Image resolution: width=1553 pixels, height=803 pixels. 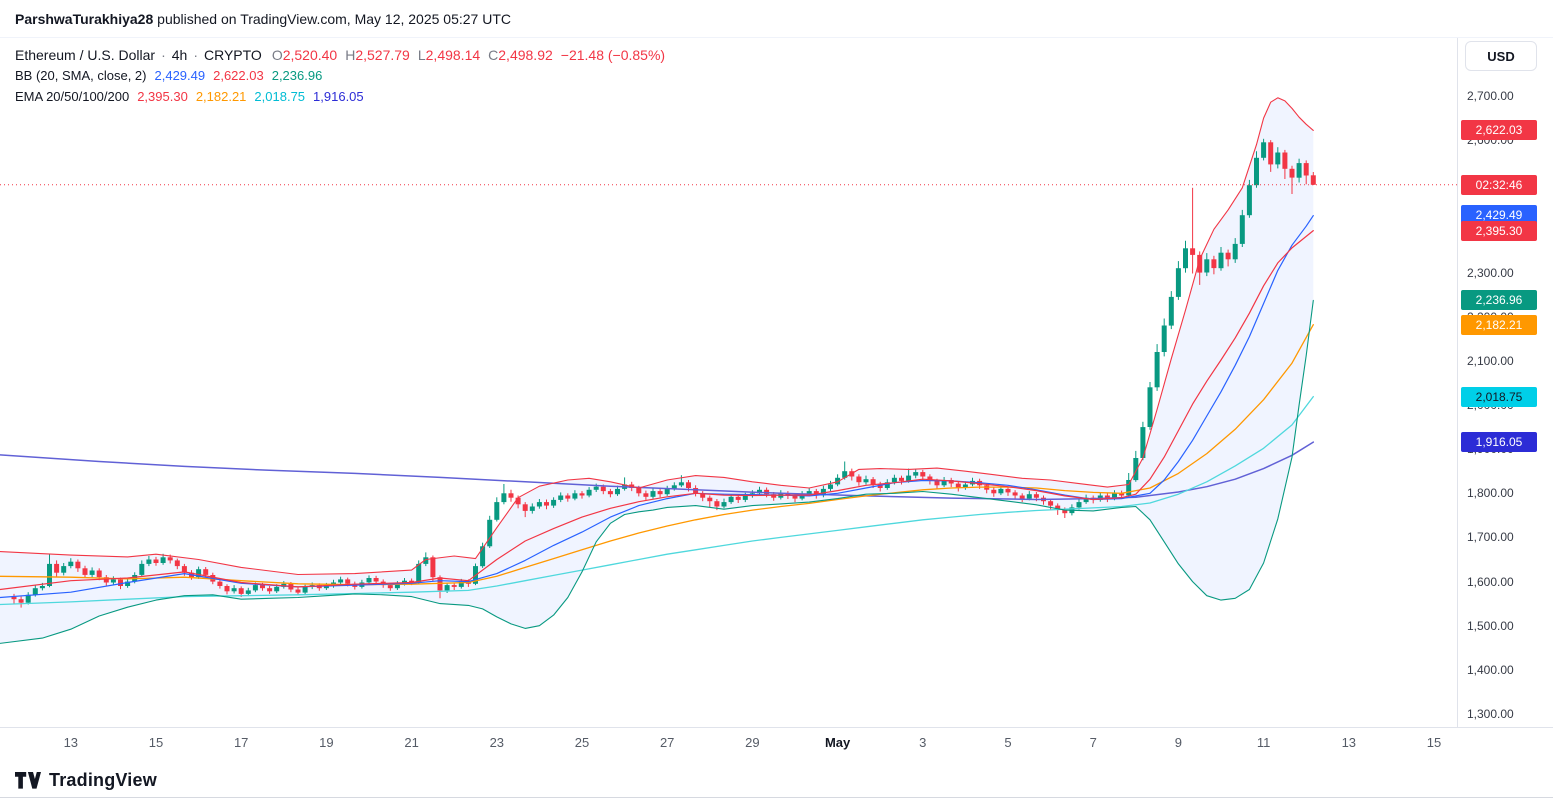 I want to click on price-axis-label: 1,700.00, so click(x=1490, y=537).